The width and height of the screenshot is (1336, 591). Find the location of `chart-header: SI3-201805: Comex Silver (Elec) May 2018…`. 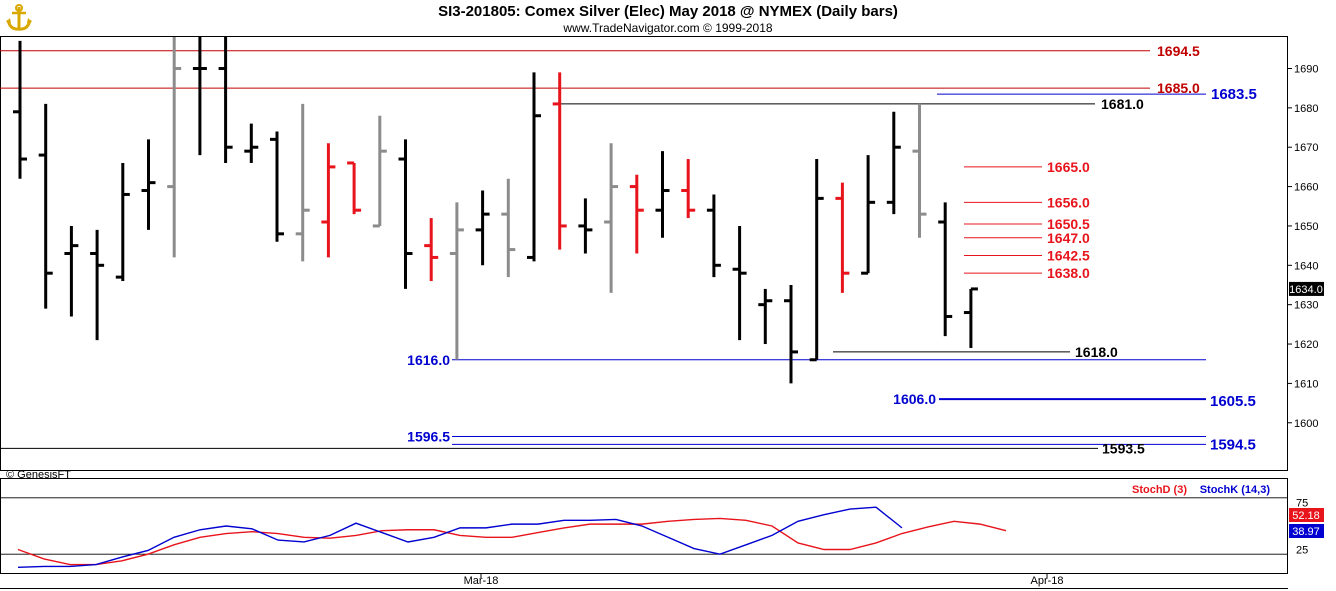

chart-header: SI3-201805: Comex Silver (Elec) May 2018… is located at coordinates (668, 18).